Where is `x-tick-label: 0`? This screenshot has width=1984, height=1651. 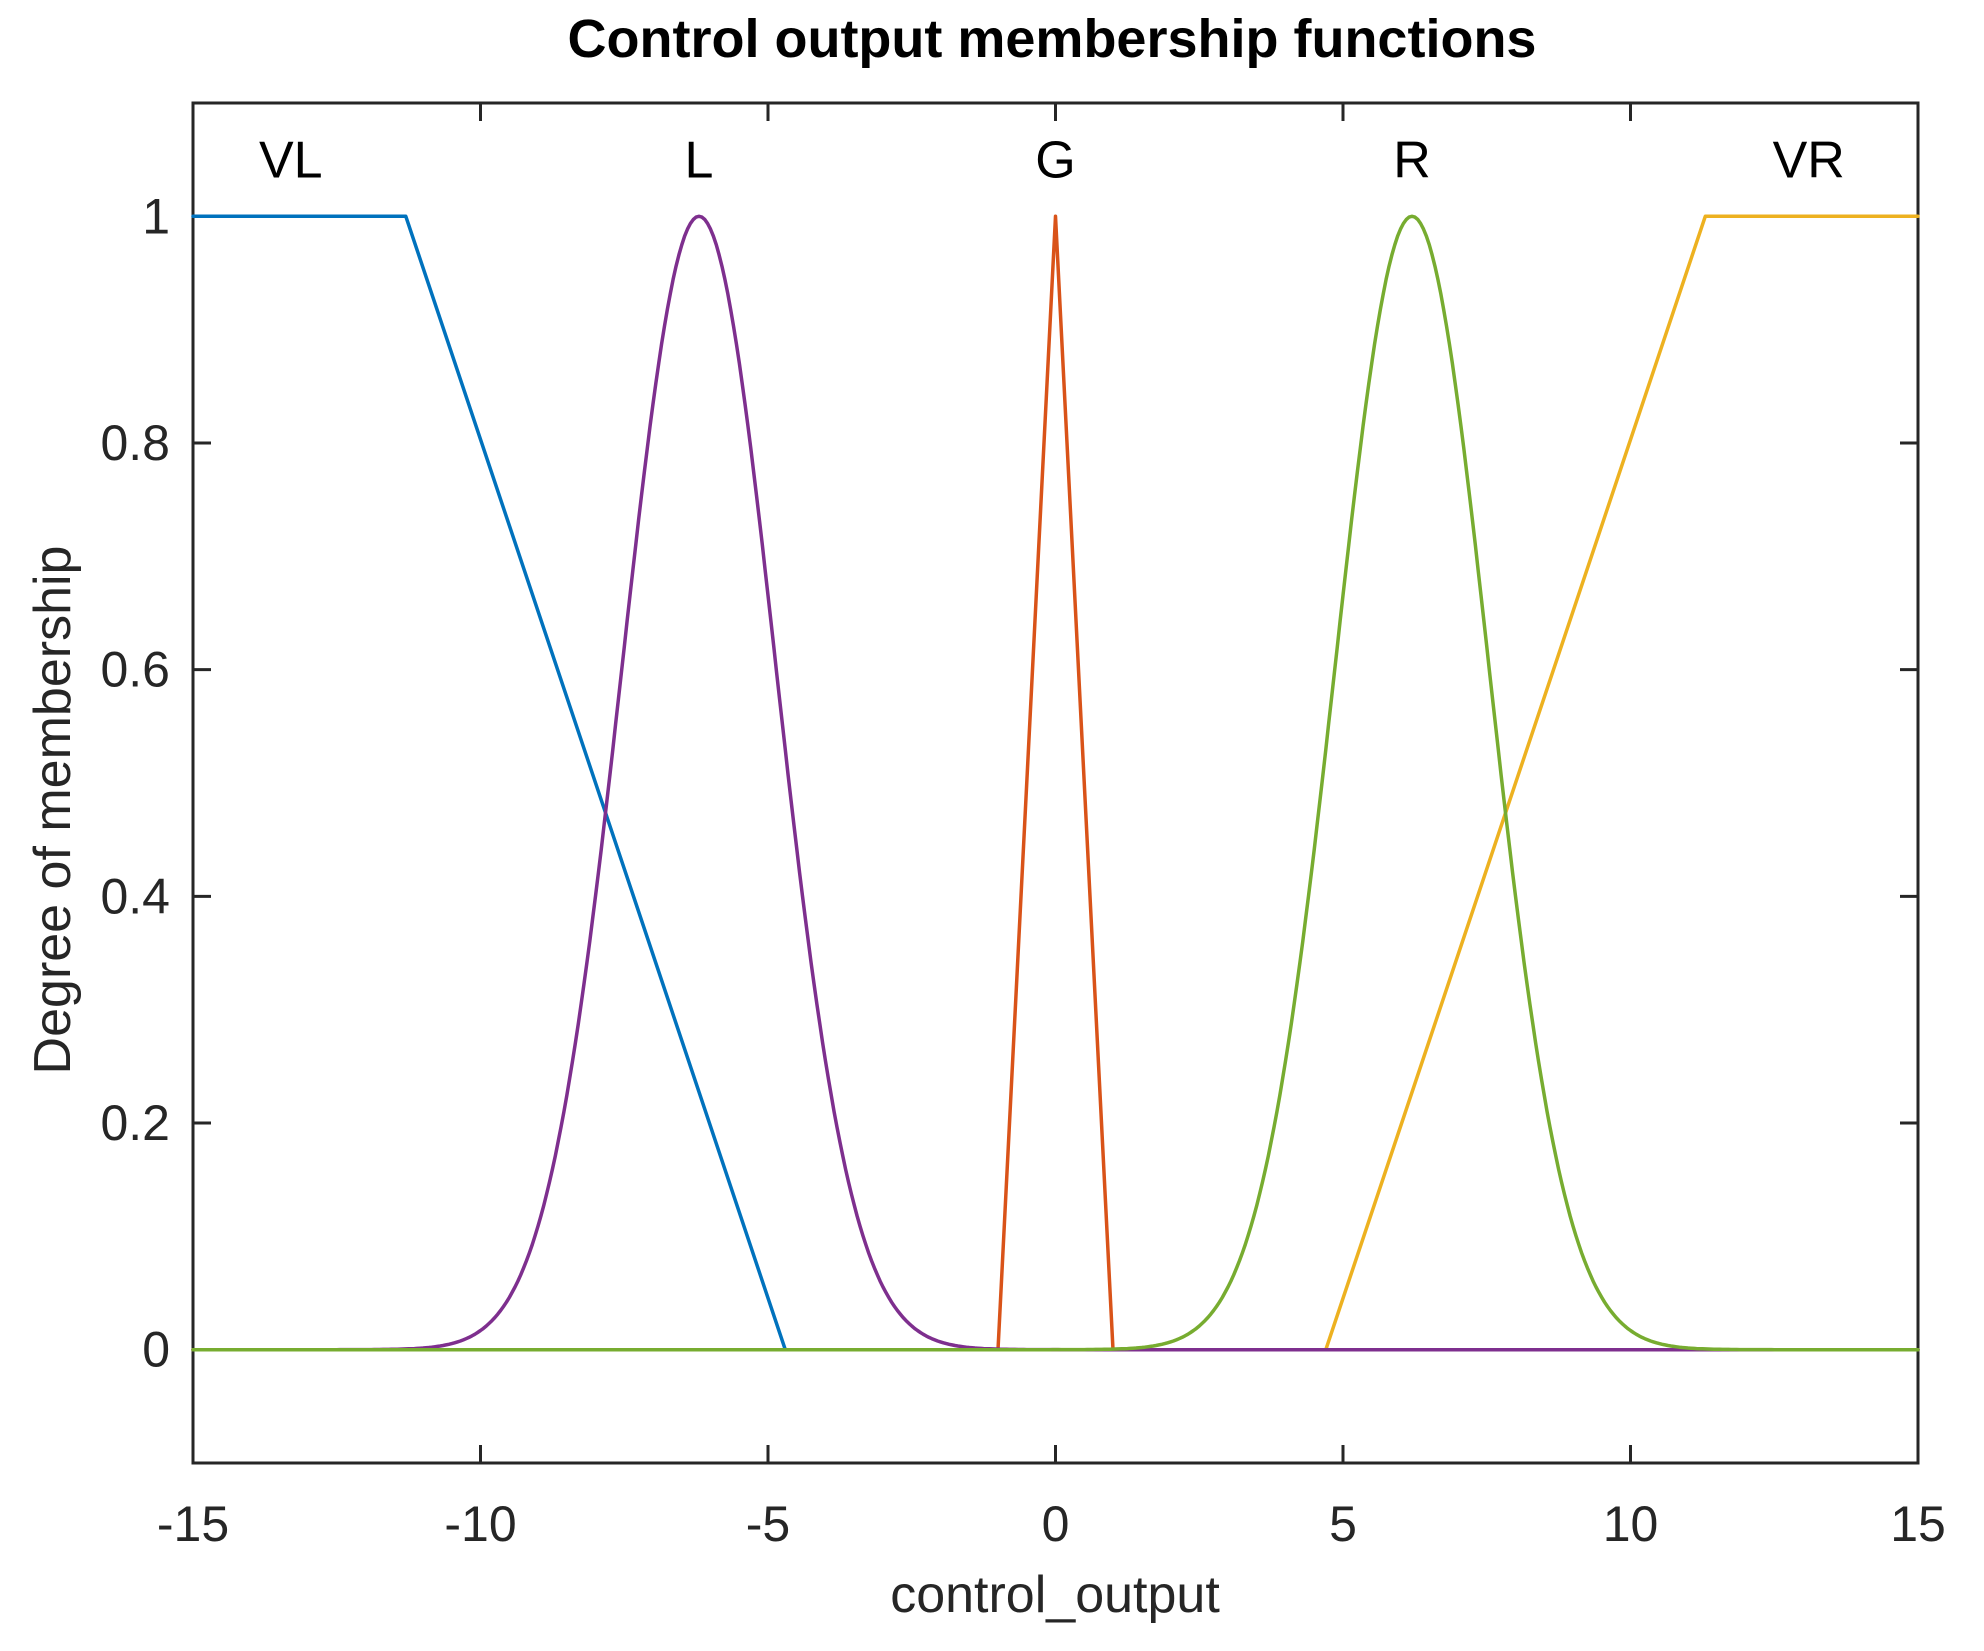 x-tick-label: 0 is located at coordinates (1056, 1524).